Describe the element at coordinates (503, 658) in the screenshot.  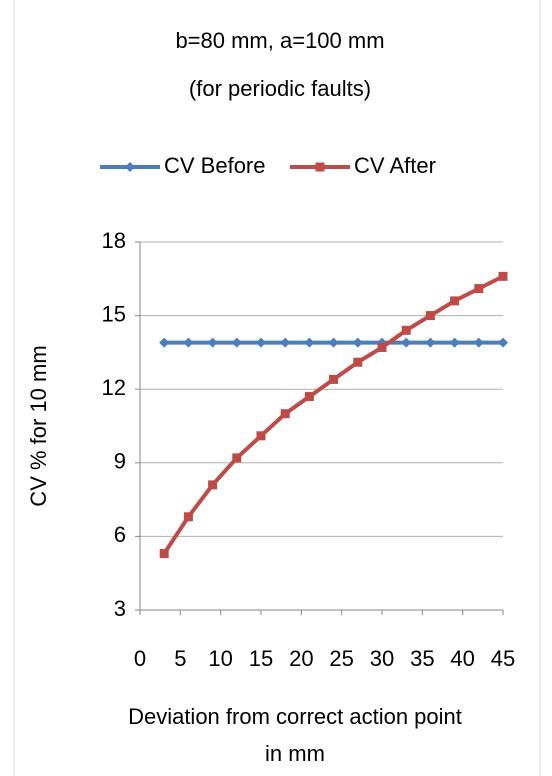
I see `x-tick-label: 45` at that location.